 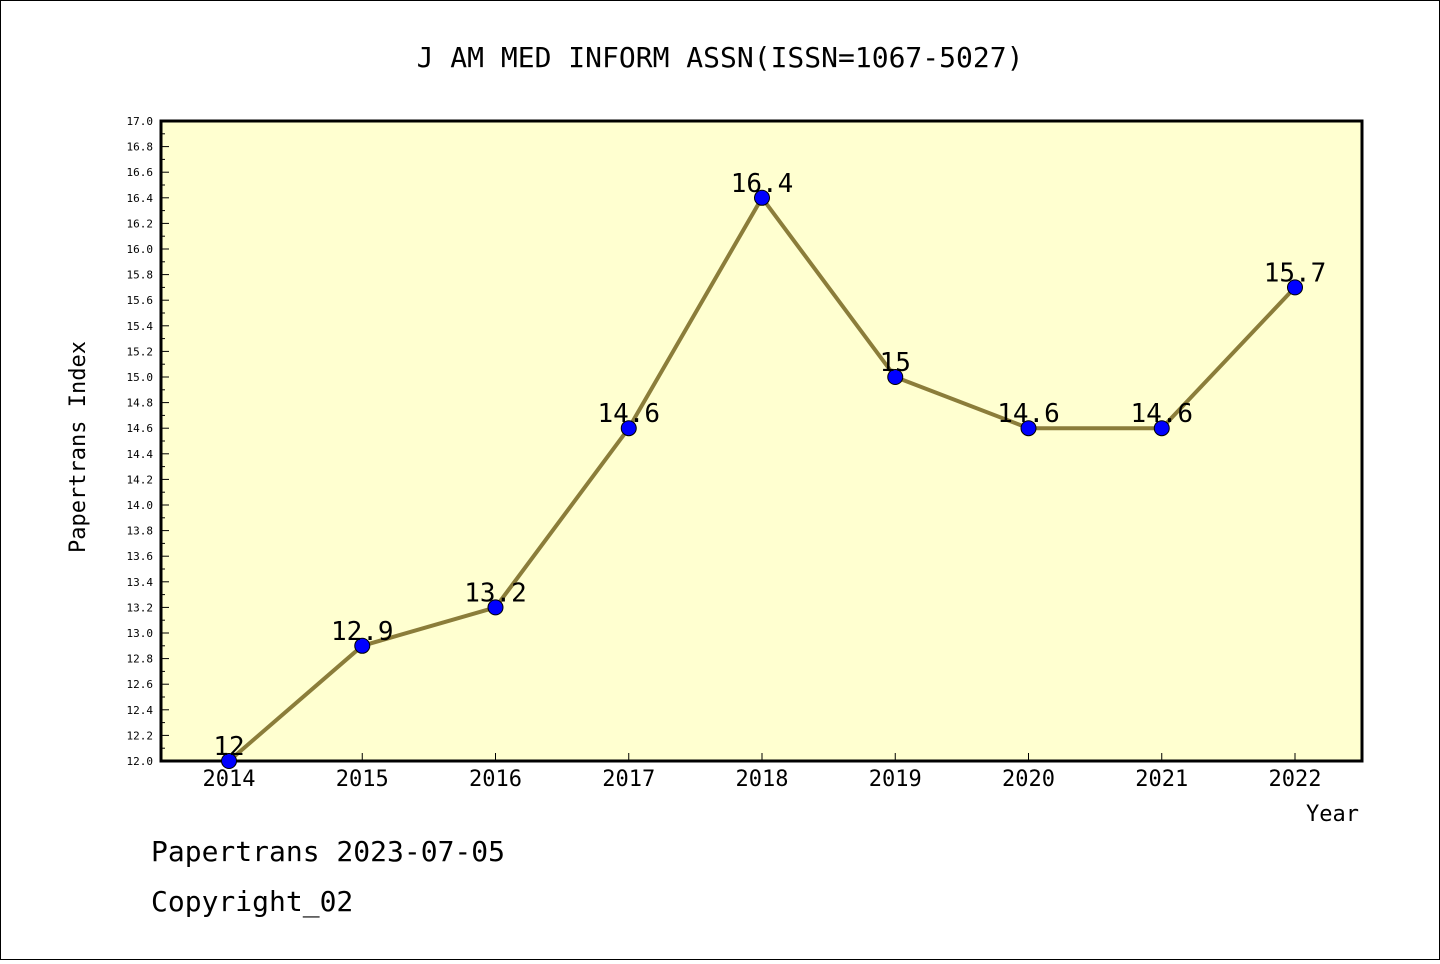 I want to click on y-tick-label: 13.6, so click(x=140, y=556).